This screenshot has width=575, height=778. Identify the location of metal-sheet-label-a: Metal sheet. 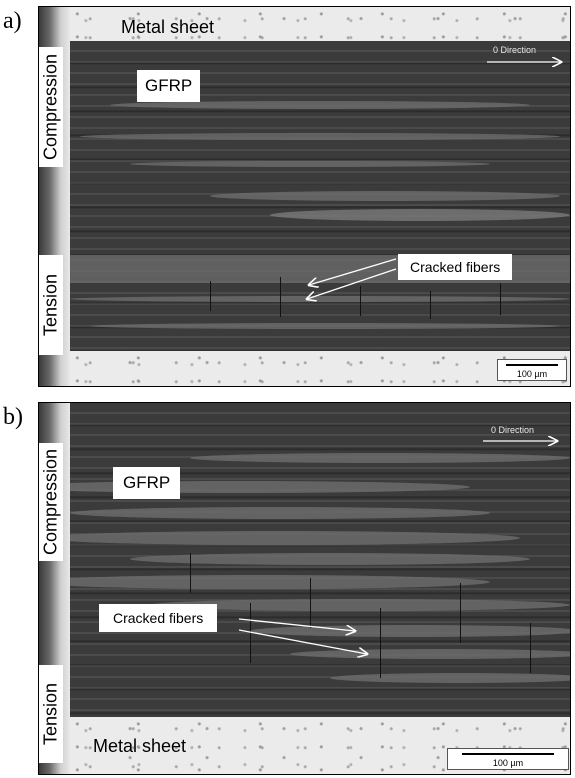
(168, 27).